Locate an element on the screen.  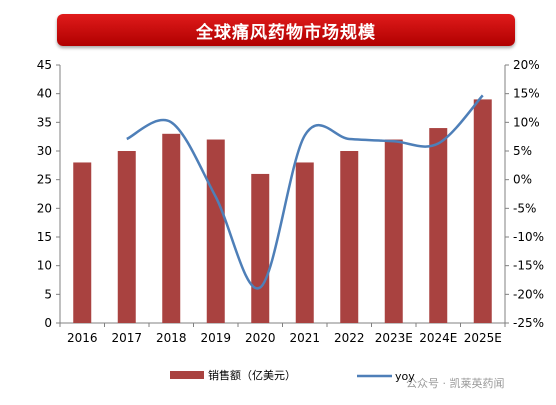
watermark-text: 公众号 · 凯莱英药闻 is located at coordinates (455, 383).